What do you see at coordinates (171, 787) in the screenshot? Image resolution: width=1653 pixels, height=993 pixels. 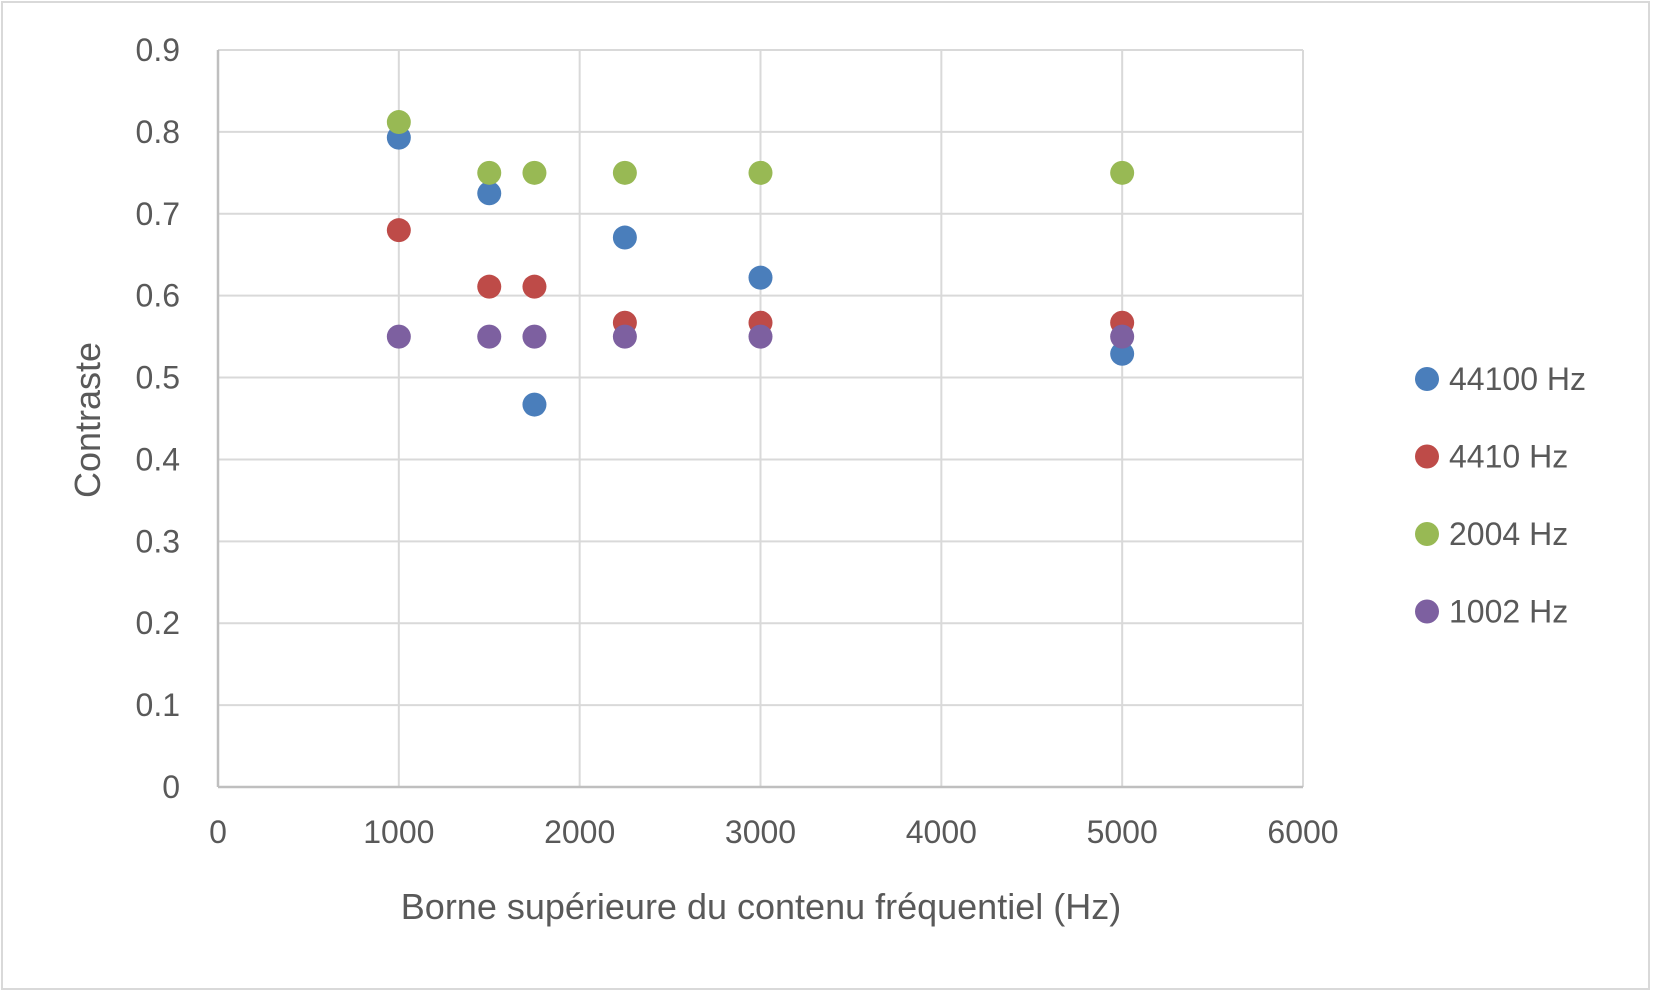 I see `y-tick-label: 0` at bounding box center [171, 787].